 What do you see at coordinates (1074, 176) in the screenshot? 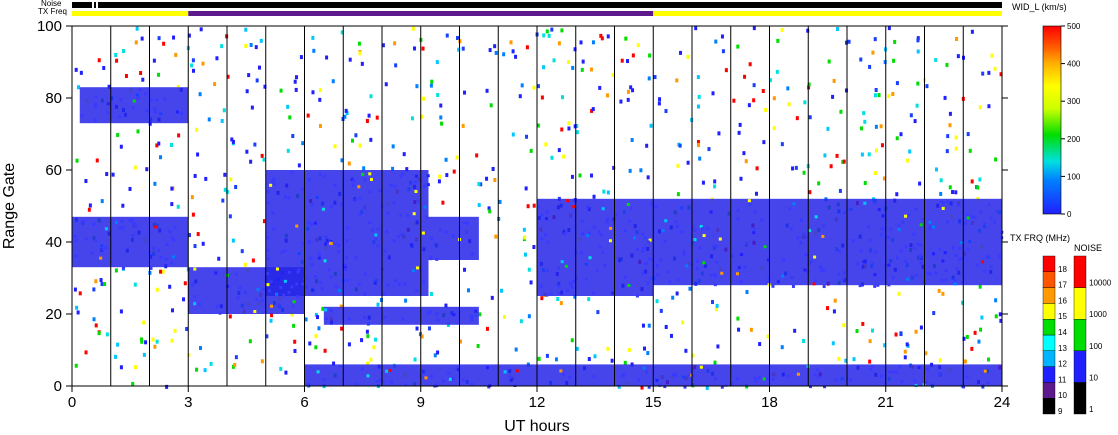
I see `width-scale-label: 100` at bounding box center [1074, 176].